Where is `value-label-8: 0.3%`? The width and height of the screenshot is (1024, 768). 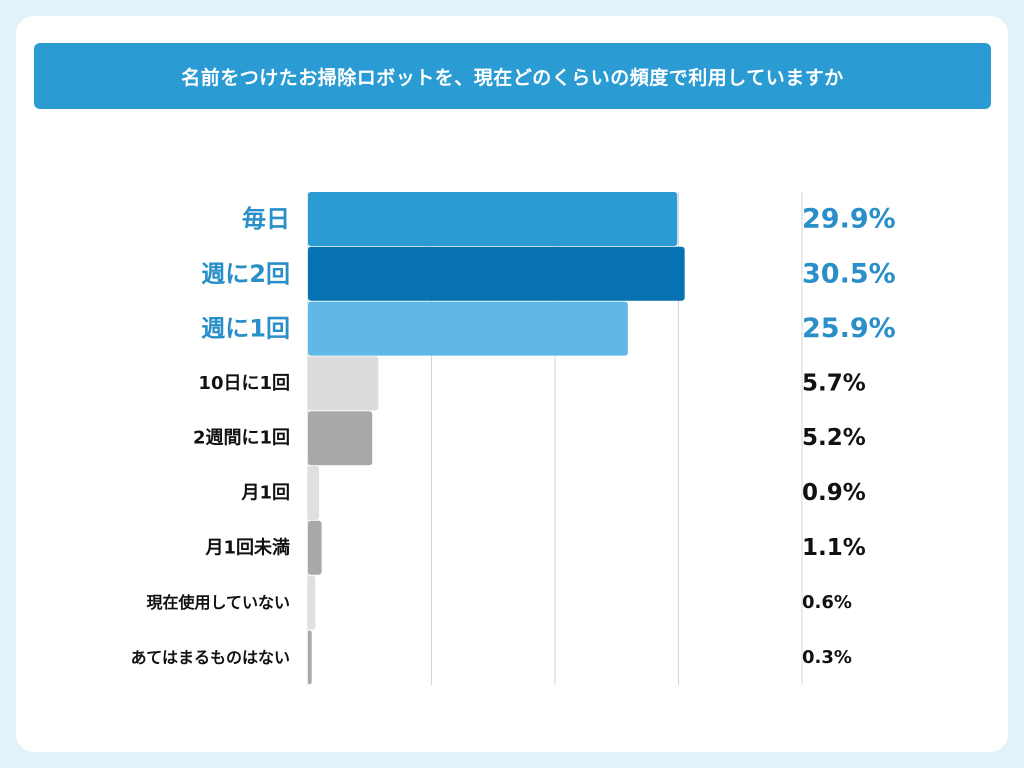 value-label-8: 0.3% is located at coordinates (827, 657).